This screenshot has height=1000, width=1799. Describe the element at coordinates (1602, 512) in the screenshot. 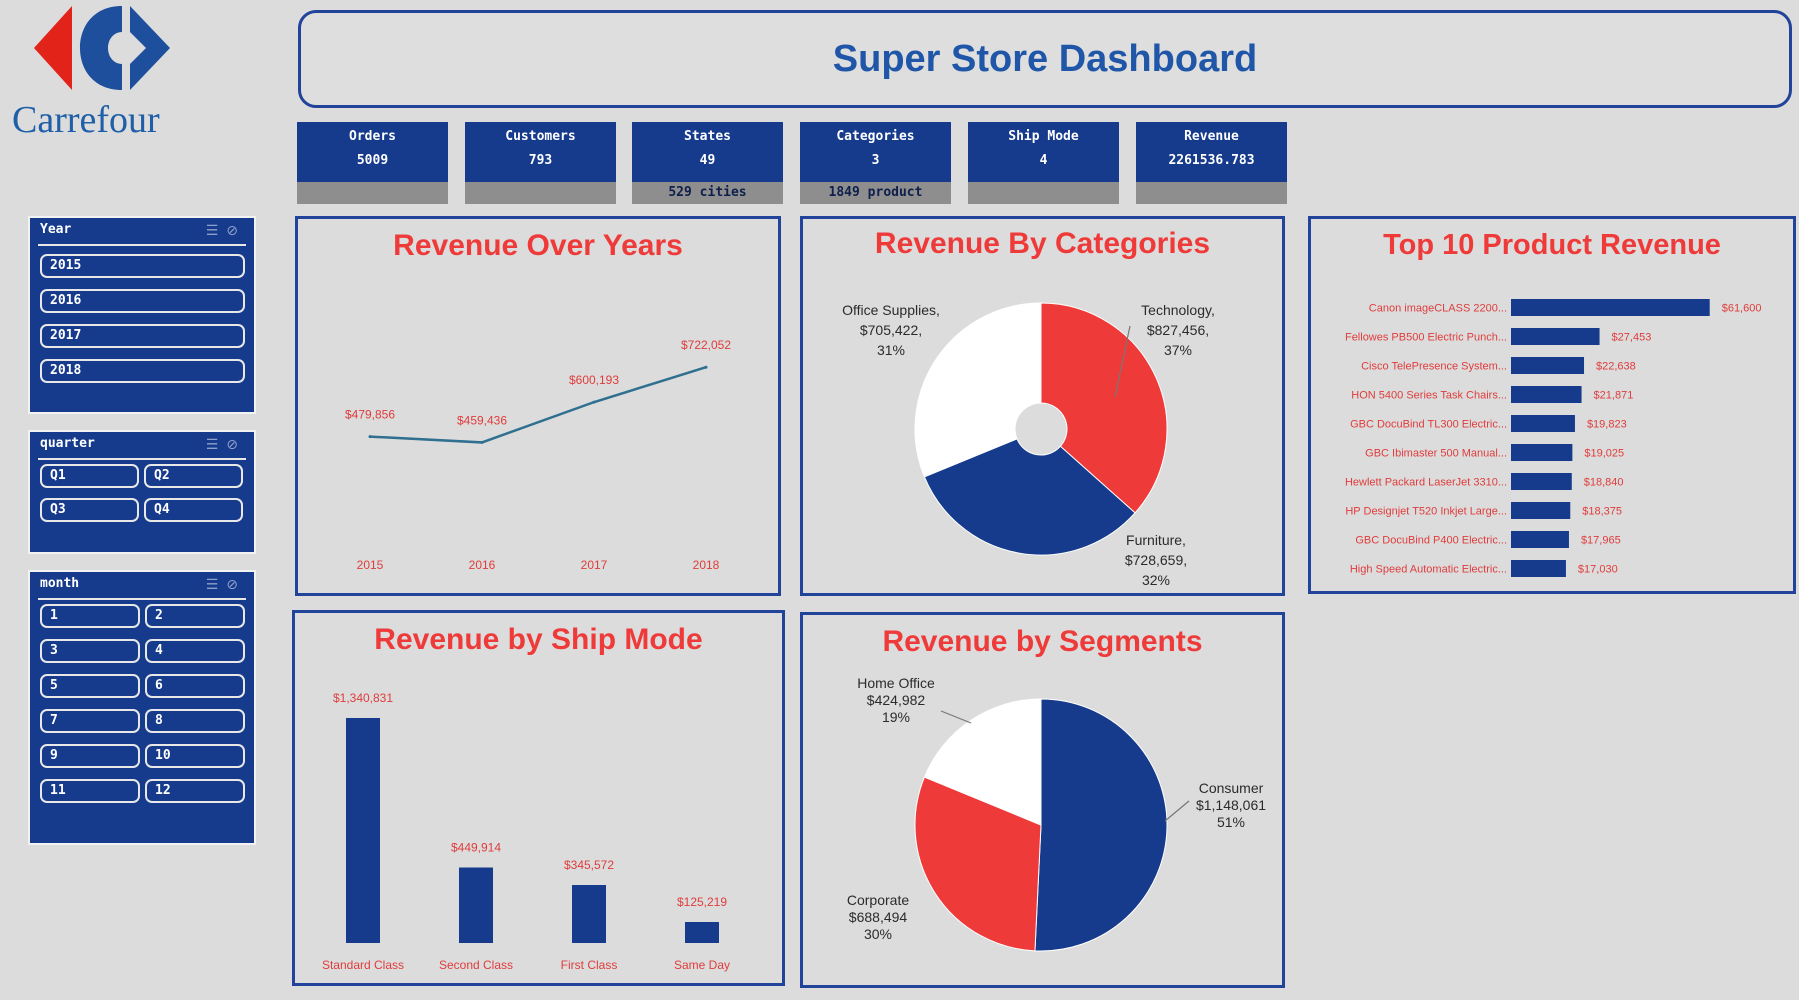

I see `data-label: $18,375` at that location.